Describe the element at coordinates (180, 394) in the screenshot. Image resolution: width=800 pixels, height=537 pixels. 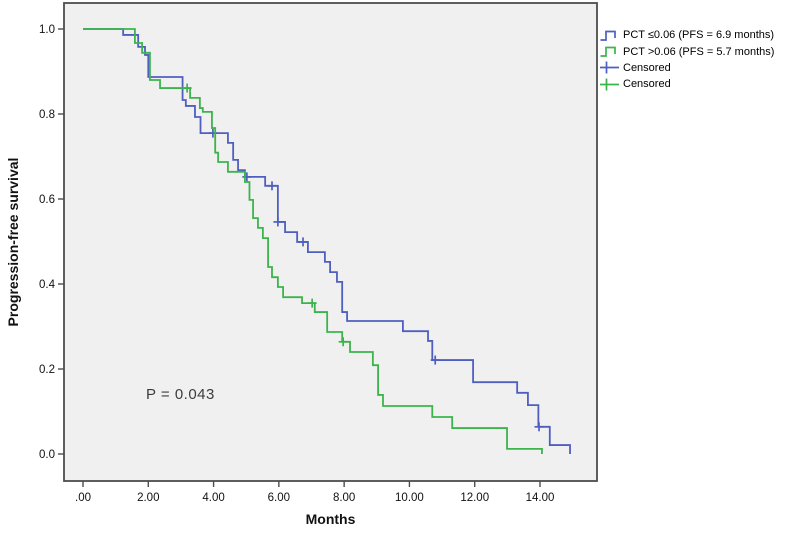
I see `p-value-annotation: P = 0.043` at that location.